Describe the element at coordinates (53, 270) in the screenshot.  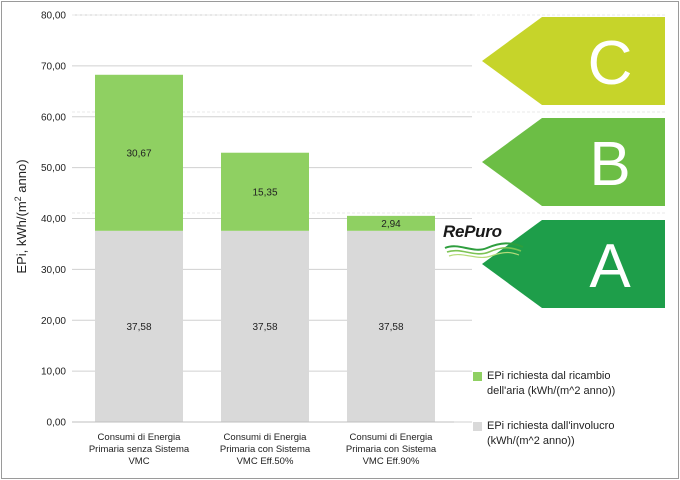
I see `y-tick-label: 30,00` at that location.